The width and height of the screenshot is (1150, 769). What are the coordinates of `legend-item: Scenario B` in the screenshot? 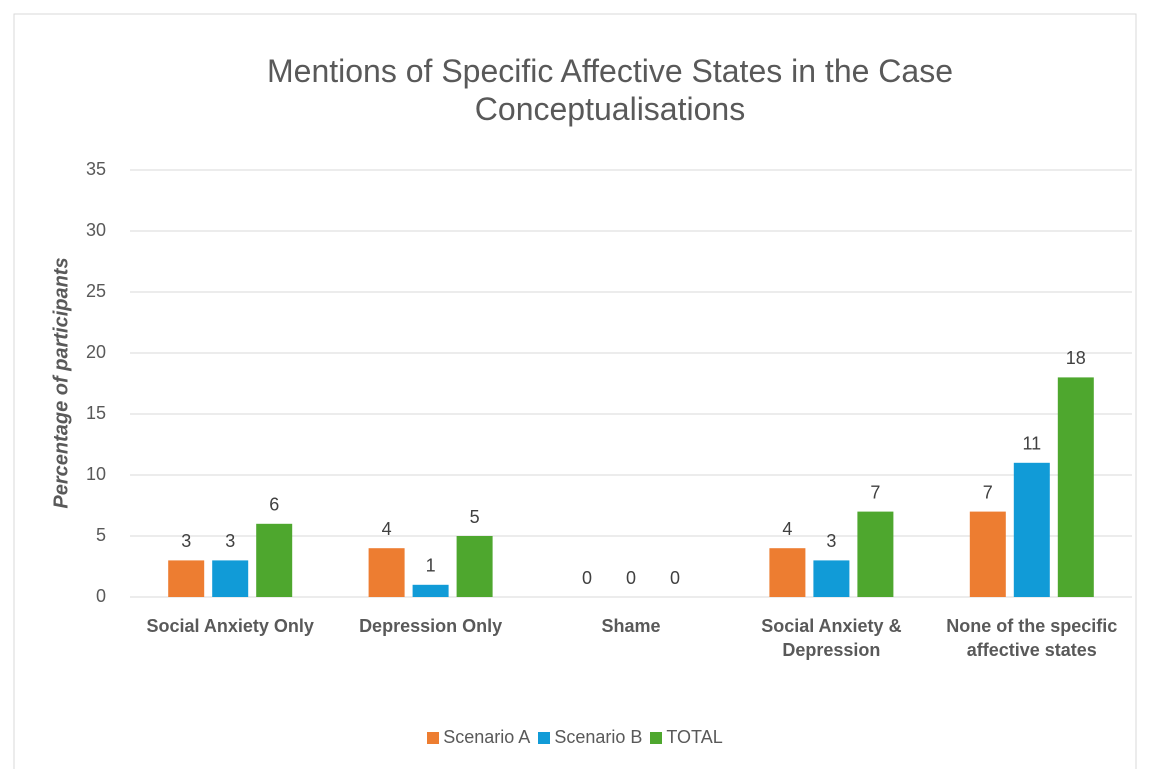 It's located at (590, 737).